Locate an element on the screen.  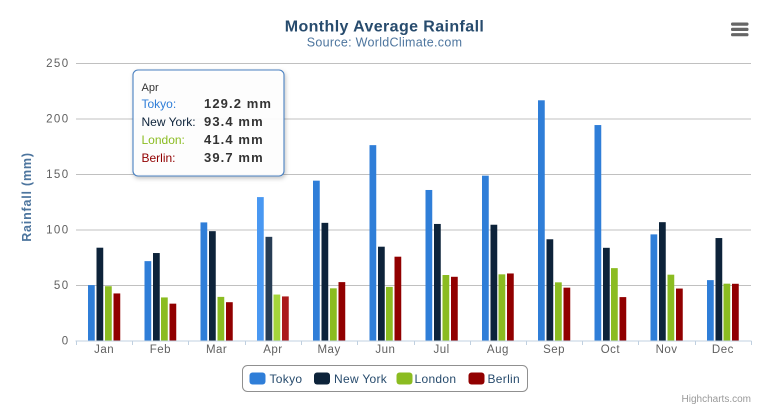
svg-text: 0 is located at coordinates (66, 342).